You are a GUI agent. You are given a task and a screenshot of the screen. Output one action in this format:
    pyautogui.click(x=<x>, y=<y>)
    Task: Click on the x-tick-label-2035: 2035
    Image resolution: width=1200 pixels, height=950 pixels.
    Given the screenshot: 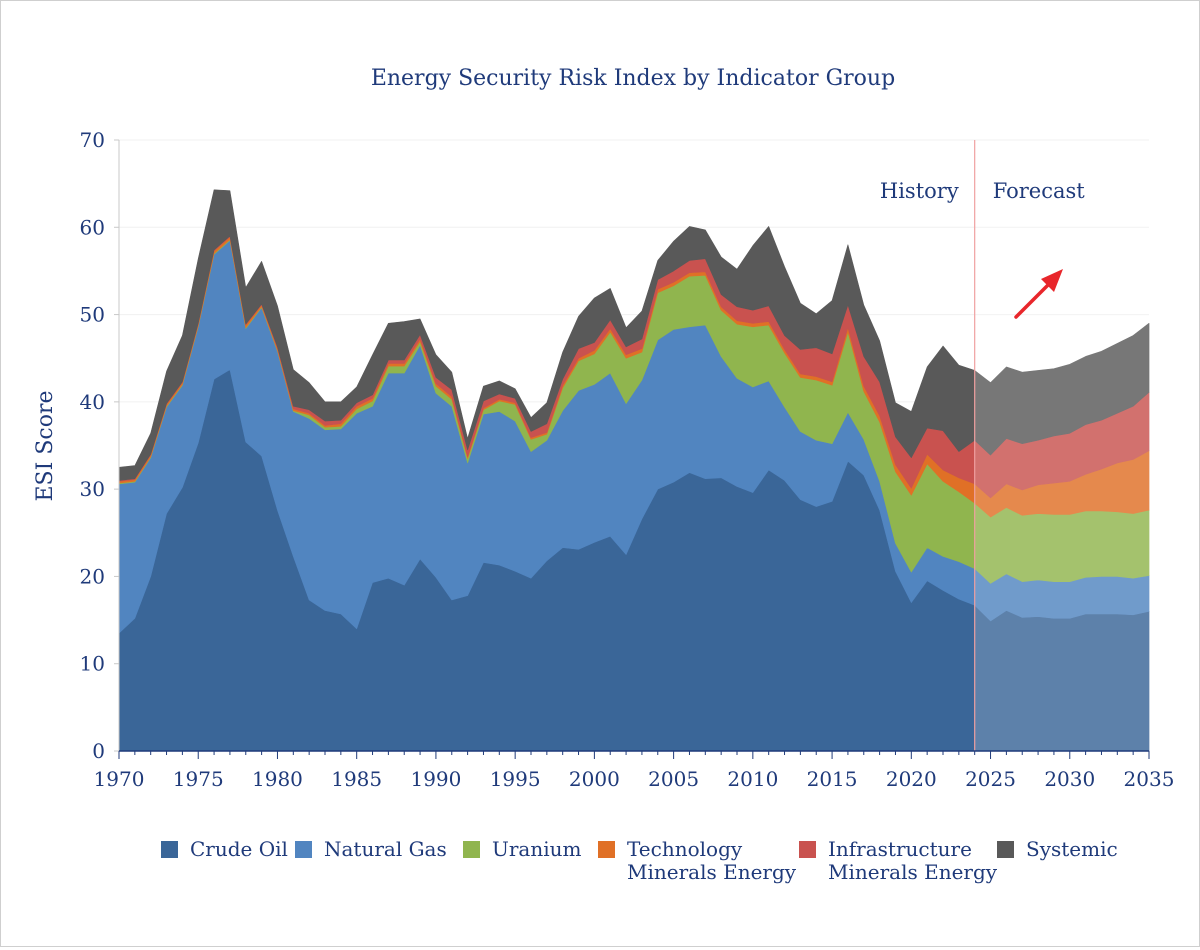 What is the action you would take?
    pyautogui.click(x=1149, y=779)
    